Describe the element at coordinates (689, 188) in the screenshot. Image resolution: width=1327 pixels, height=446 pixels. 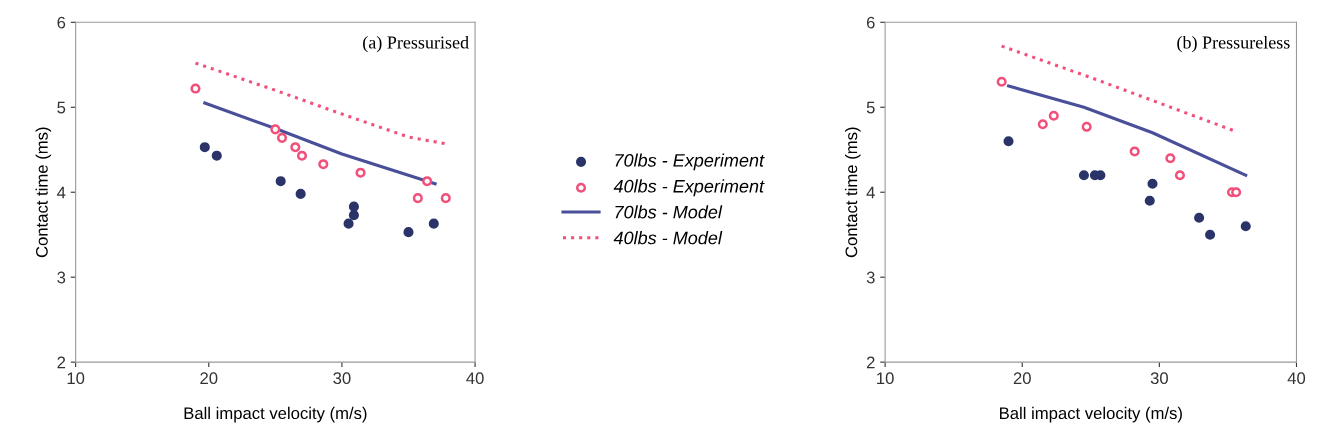
I see `legend-label: 40lbs - Experiment` at that location.